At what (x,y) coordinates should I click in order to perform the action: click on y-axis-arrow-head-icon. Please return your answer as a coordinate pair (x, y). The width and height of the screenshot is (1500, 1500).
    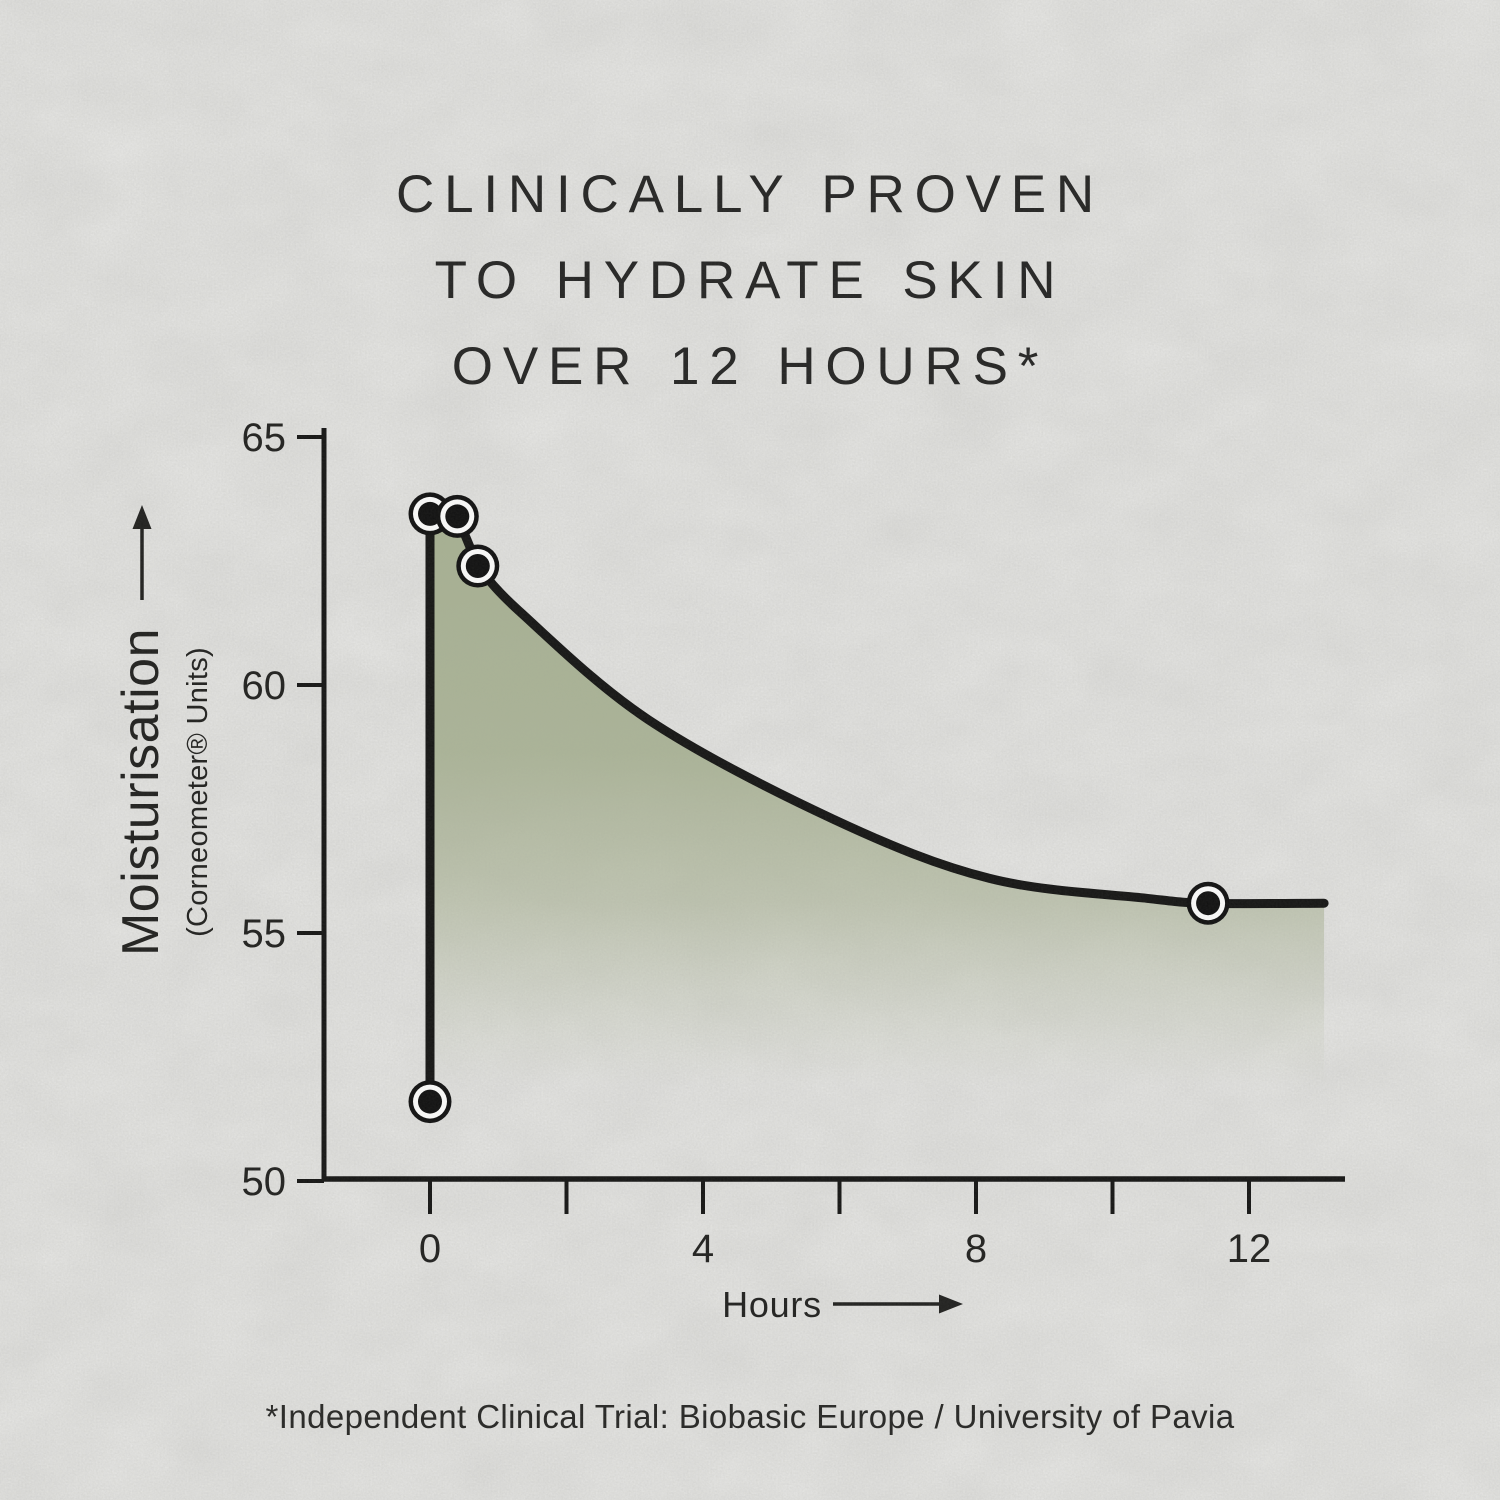
    Looking at the image, I should click on (142, 517).